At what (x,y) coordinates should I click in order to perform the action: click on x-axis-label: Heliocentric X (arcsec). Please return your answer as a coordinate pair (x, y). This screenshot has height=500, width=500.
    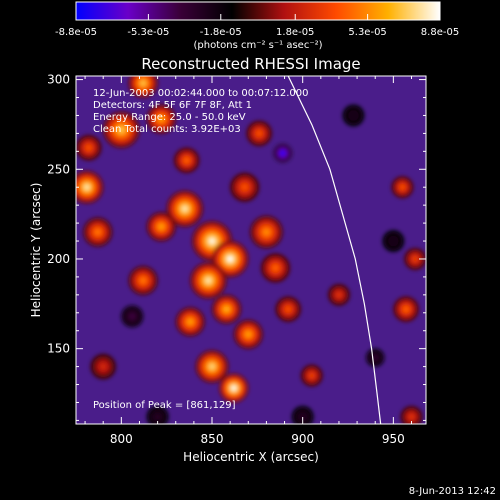
    Looking at the image, I should click on (251, 457).